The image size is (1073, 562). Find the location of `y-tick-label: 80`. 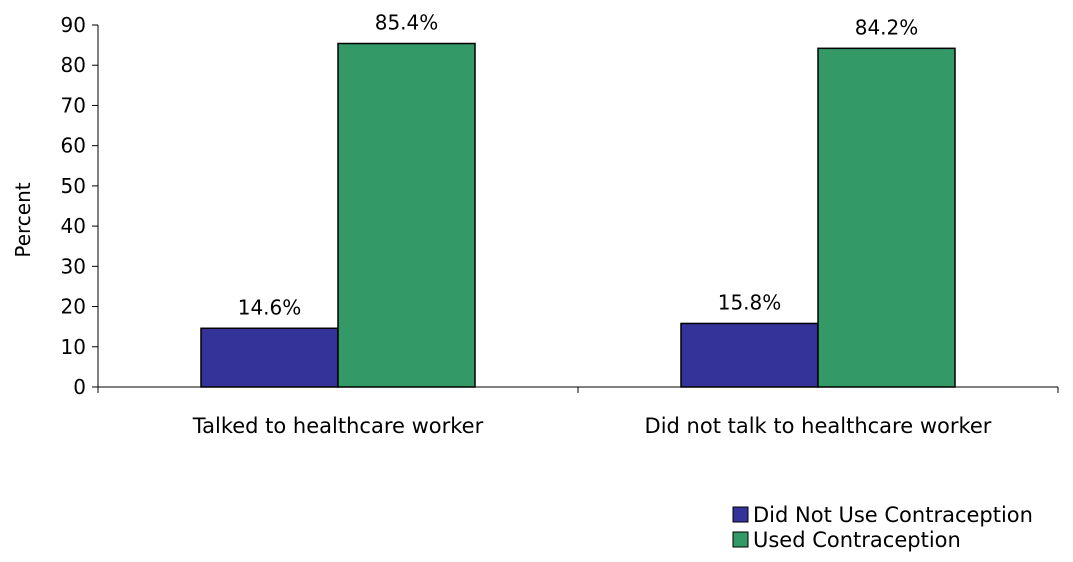

y-tick-label: 80 is located at coordinates (73, 65).